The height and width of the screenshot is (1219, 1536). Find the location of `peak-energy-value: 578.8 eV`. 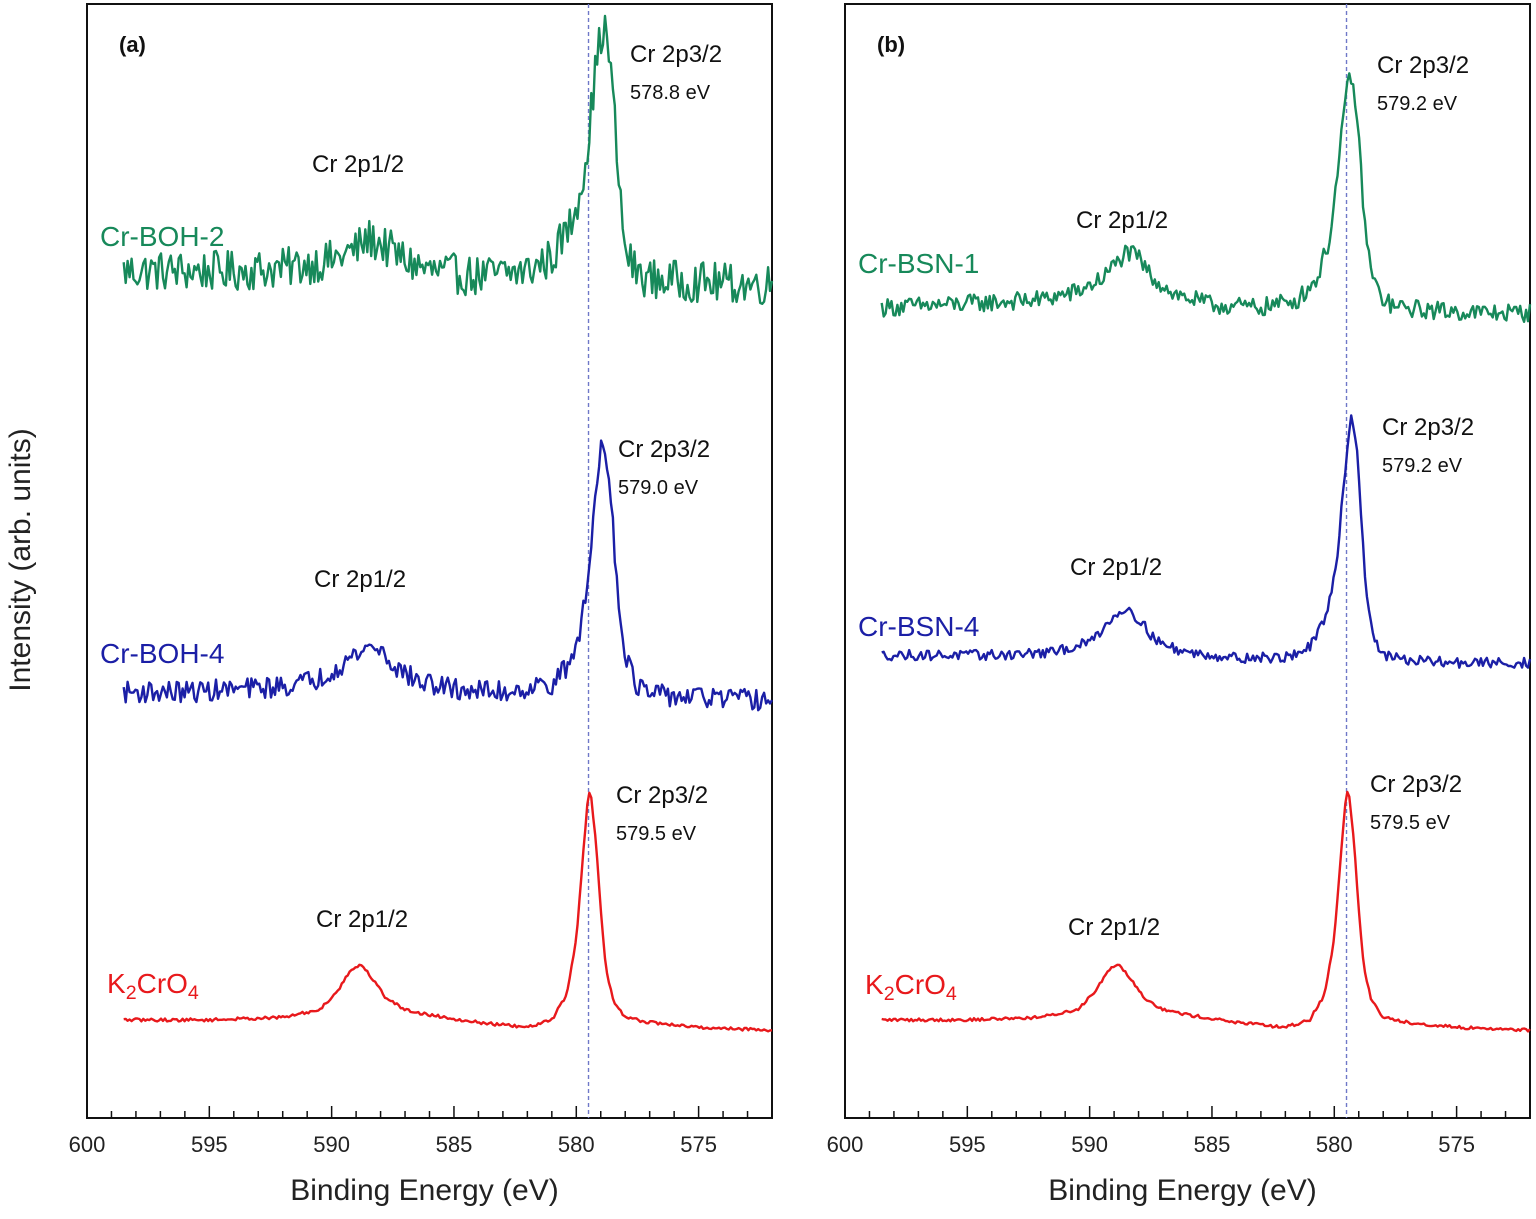

peak-energy-value: 578.8 eV is located at coordinates (670, 93).